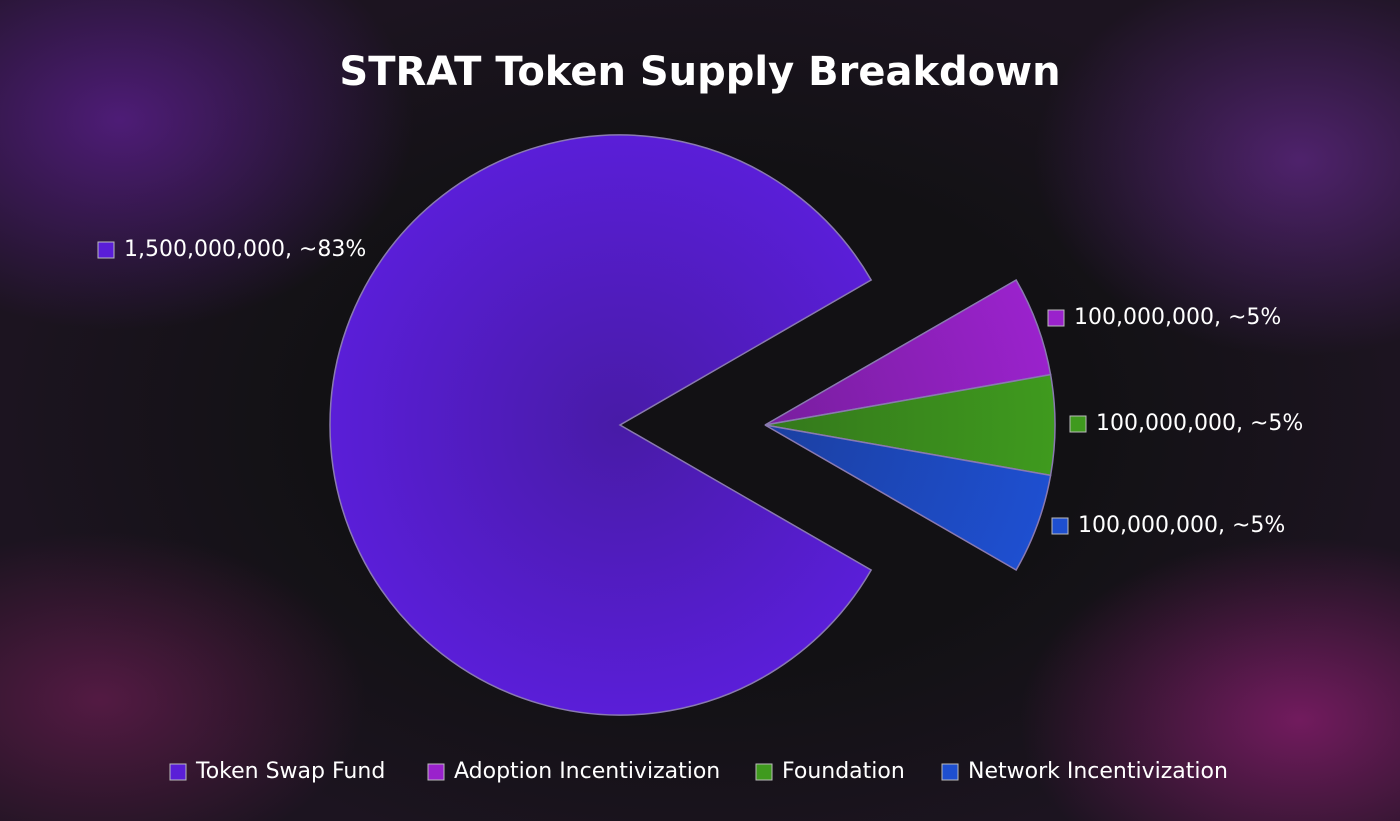 The height and width of the screenshot is (821, 1400). Describe the element at coordinates (587, 771) in the screenshot. I see `legend-label: Adoption Incentivization` at that location.